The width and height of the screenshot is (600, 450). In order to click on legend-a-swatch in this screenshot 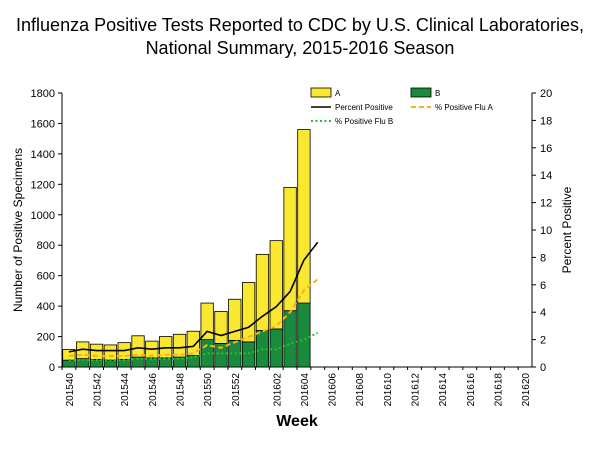, I will do `click(321, 92)`.